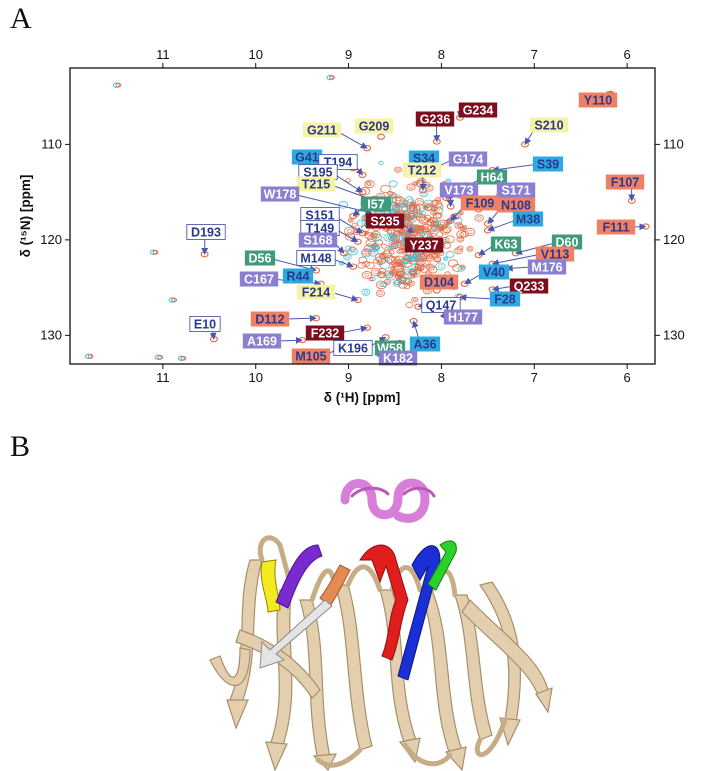 Image resolution: width=708 pixels, height=771 pixels. Describe the element at coordinates (515, 191) in the screenshot. I see `assignment-label: S171` at that location.